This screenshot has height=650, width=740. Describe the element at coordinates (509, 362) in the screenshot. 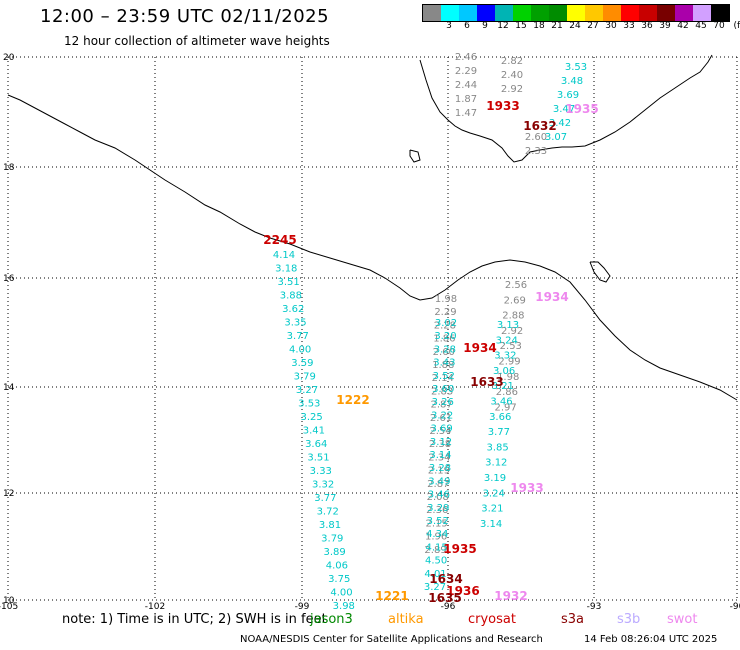

I see `wave-height-label: 2.99` at that location.